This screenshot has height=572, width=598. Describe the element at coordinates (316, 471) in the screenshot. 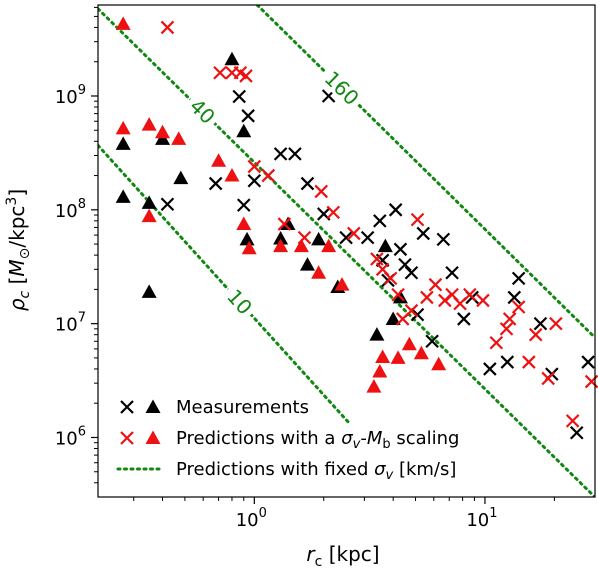

I see `legend-label-fixed-sigma: Predictions with fixed σv [km/s]` at that location.